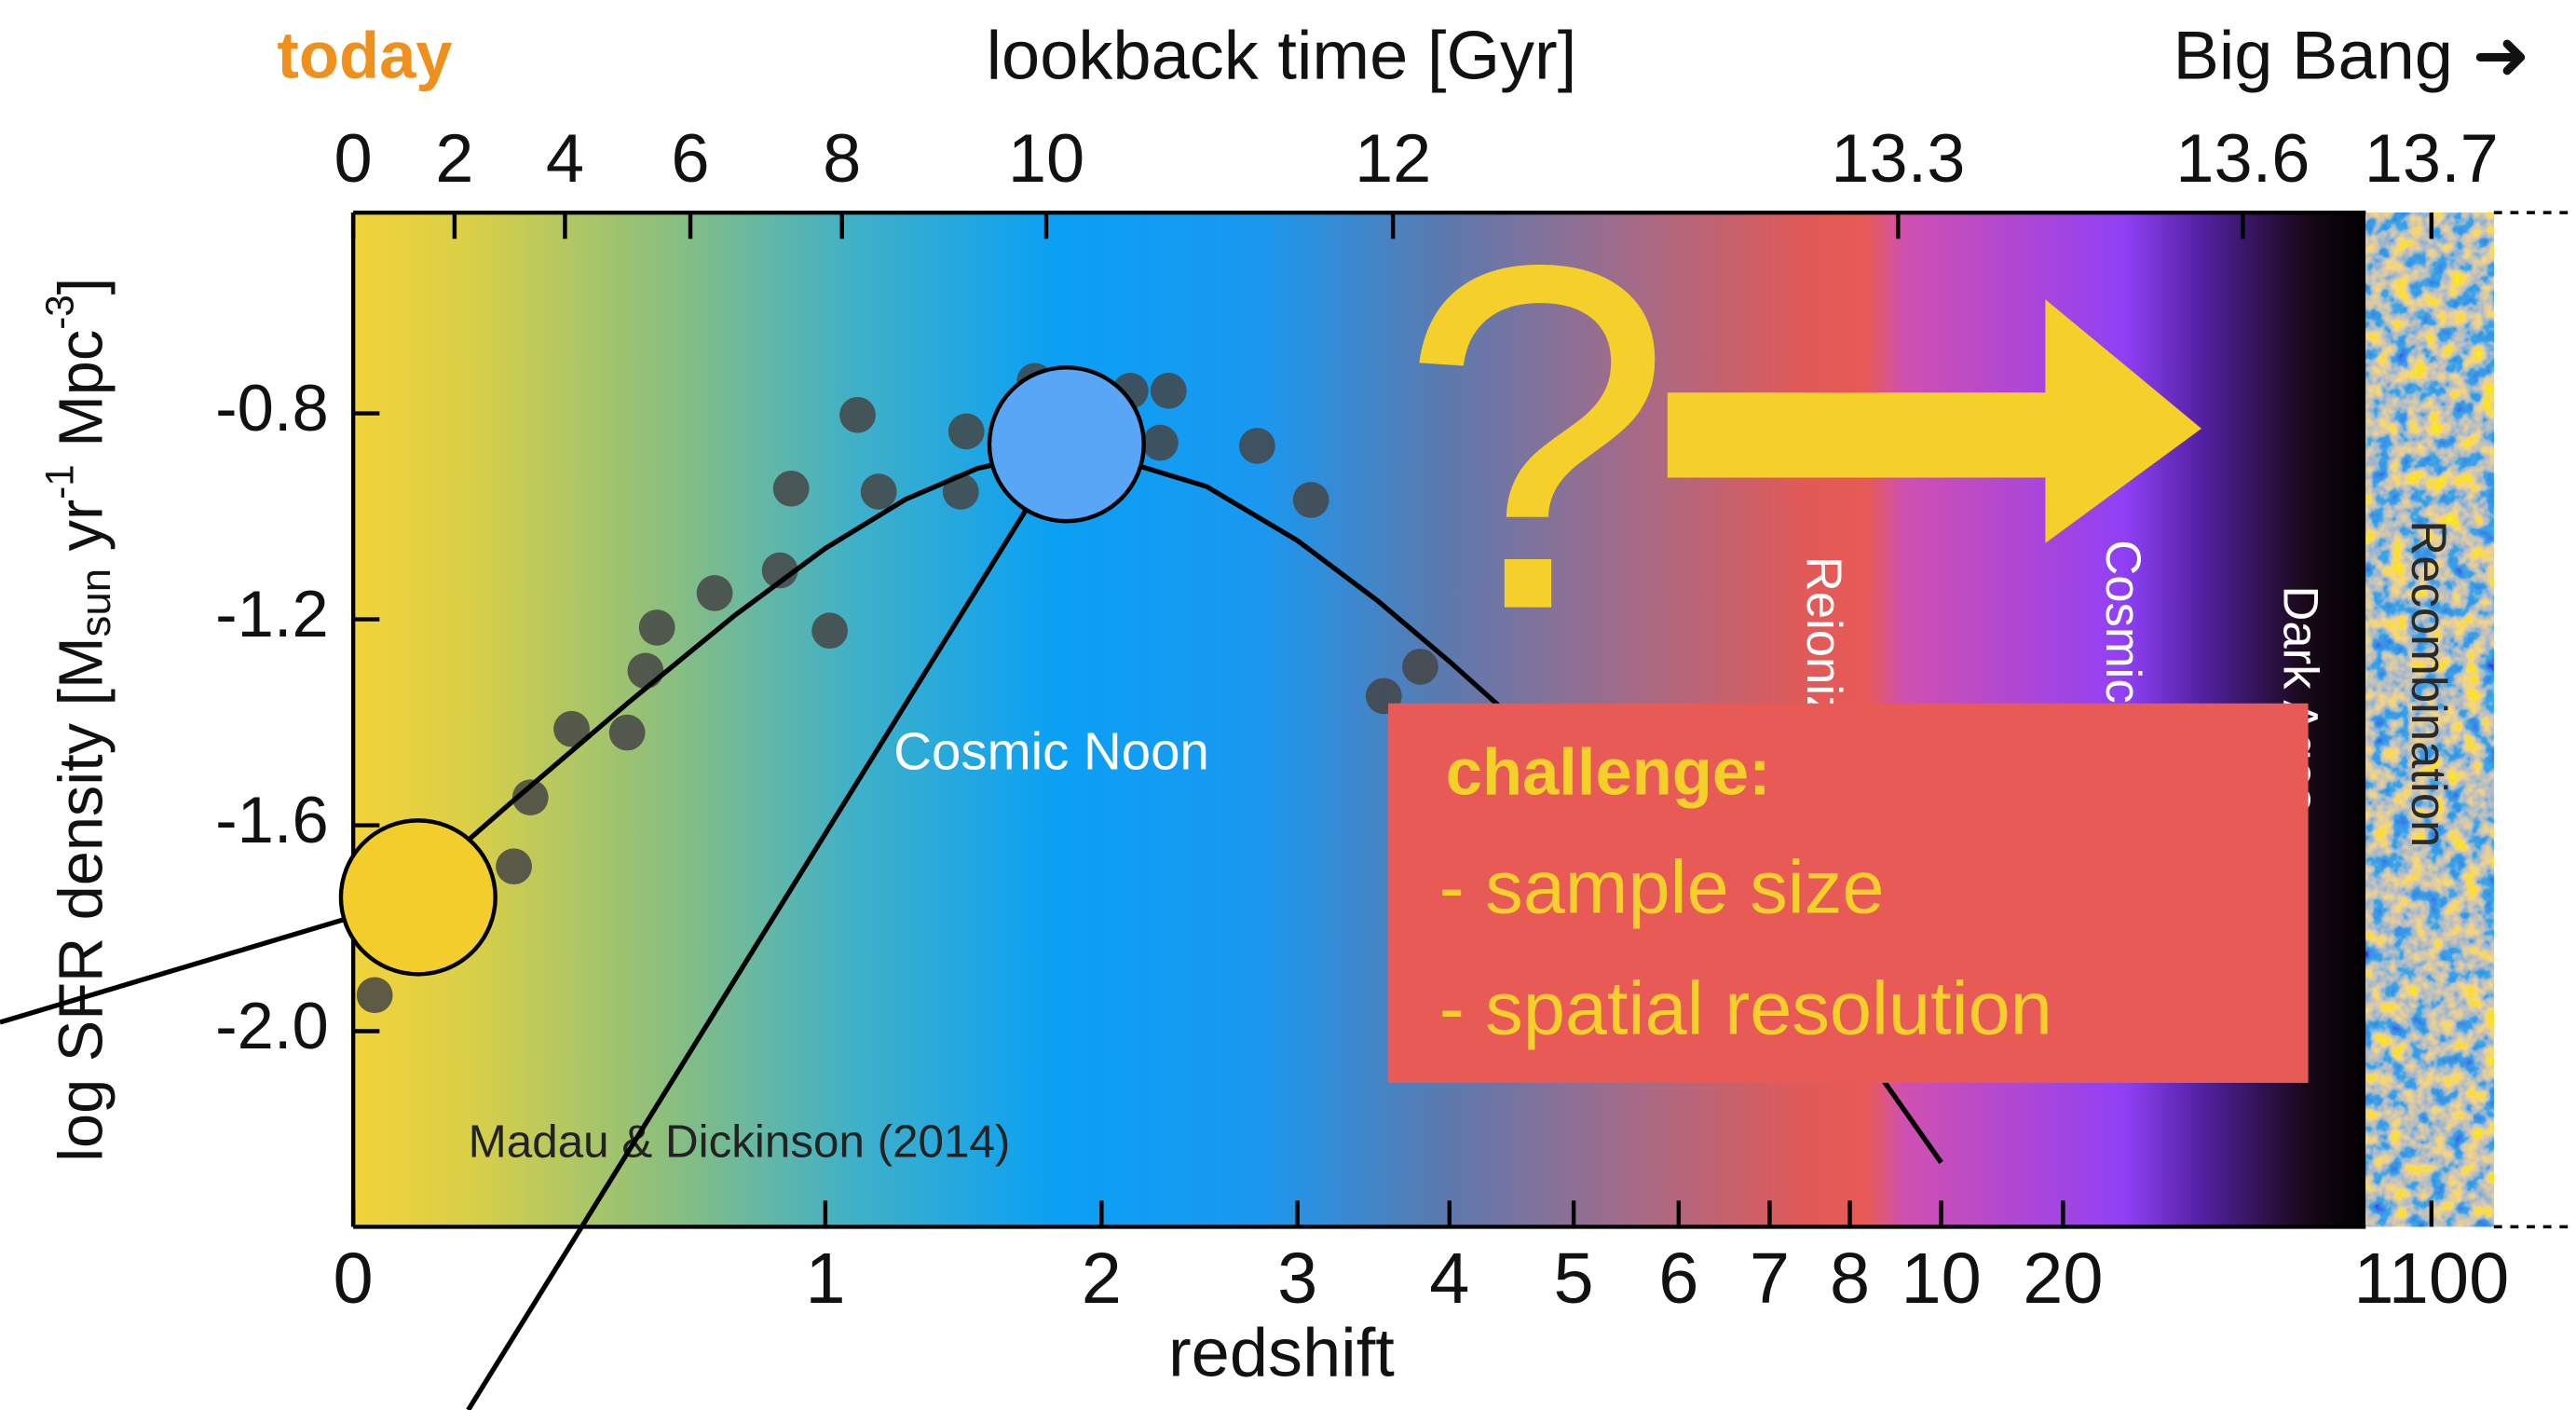 This screenshot has width=2576, height=1410. I want to click on y-label-part: yr, so click(81, 534).